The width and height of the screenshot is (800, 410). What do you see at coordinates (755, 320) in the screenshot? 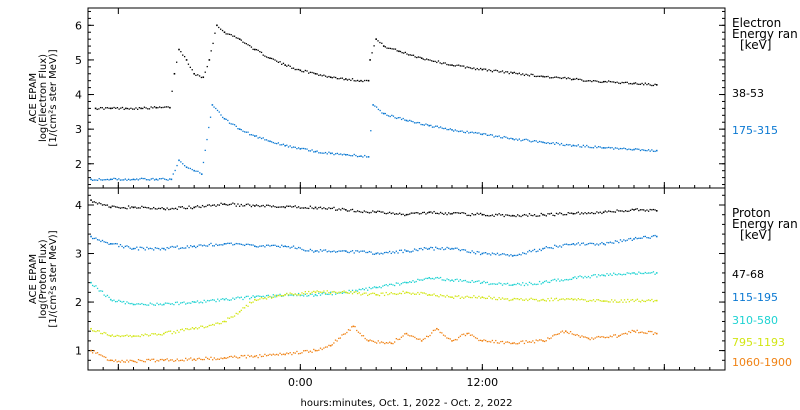
I see `legend-item-310-580: 310-580` at bounding box center [755, 320].